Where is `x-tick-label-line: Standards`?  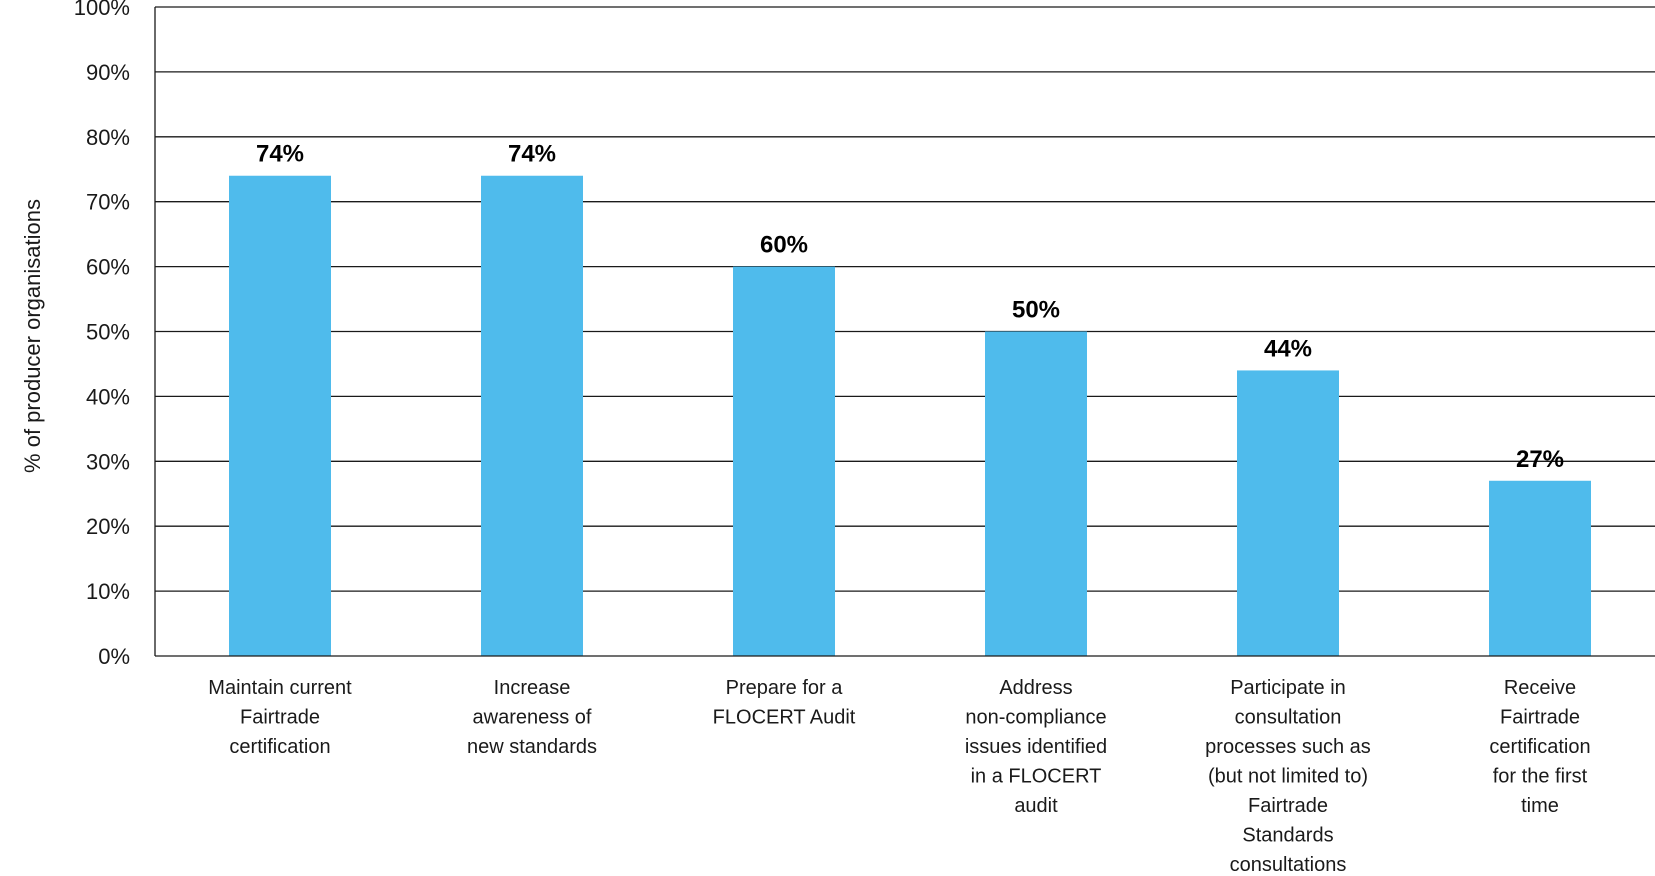 x-tick-label-line: Standards is located at coordinates (1287, 836).